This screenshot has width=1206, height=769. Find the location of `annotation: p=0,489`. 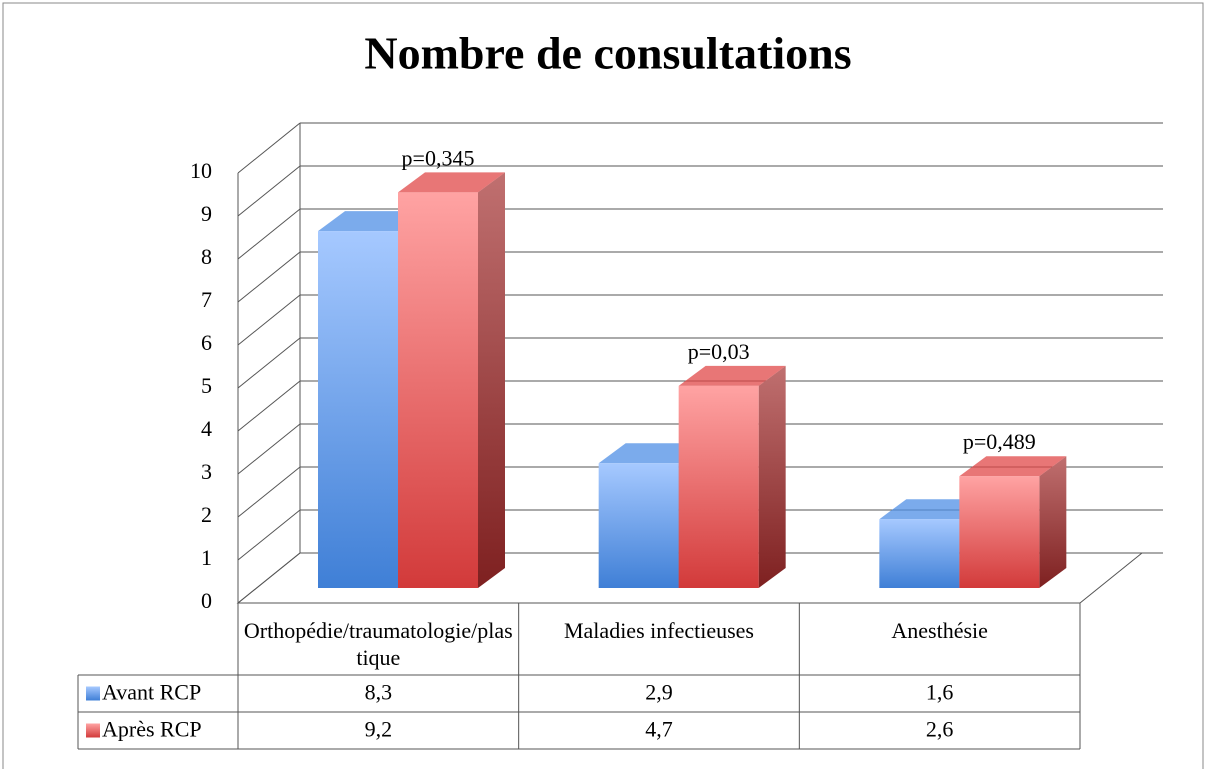

annotation: p=0,489 is located at coordinates (999, 441).